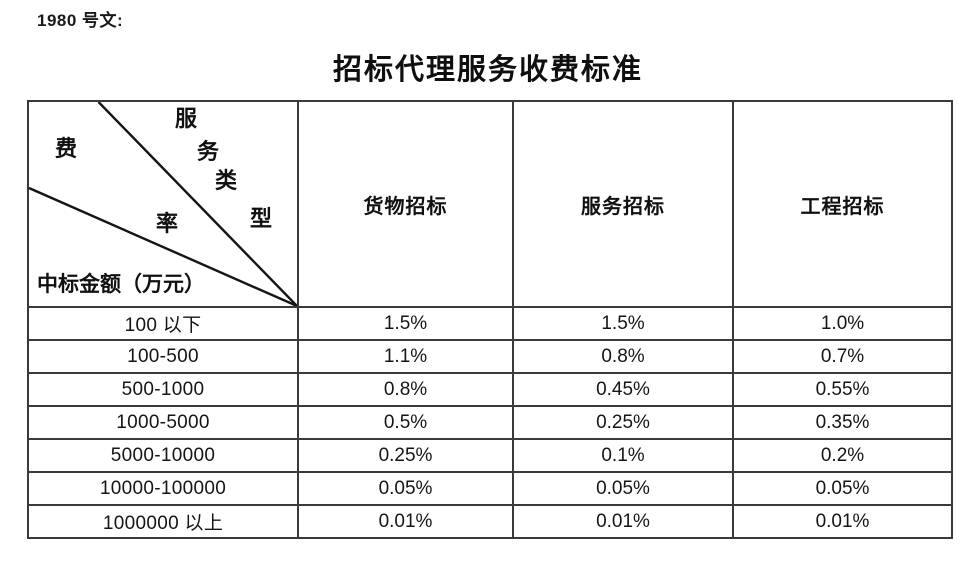 This screenshot has height=581, width=976. What do you see at coordinates (186, 118) in the screenshot?
I see `corner-char-type-1: 服` at bounding box center [186, 118].